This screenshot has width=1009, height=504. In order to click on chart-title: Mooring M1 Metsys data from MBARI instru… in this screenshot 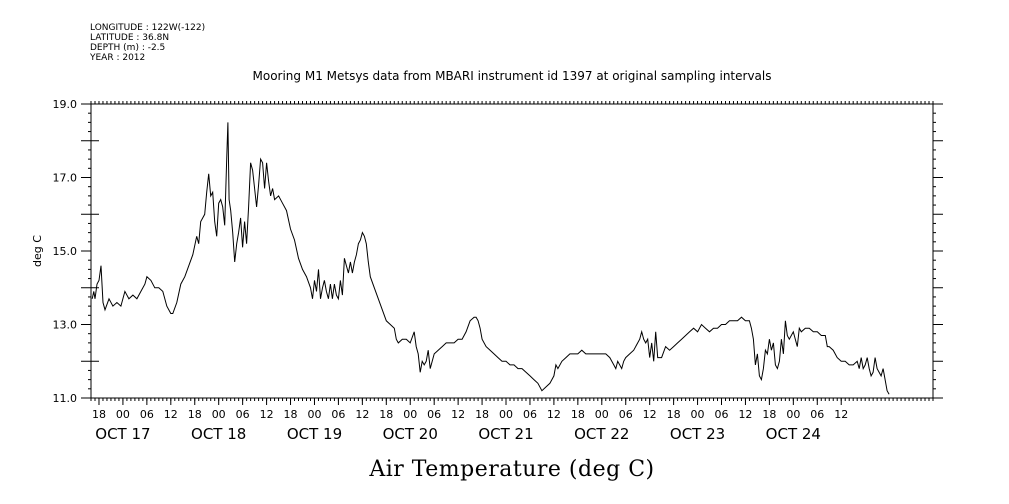, I will do `click(512, 76)`.